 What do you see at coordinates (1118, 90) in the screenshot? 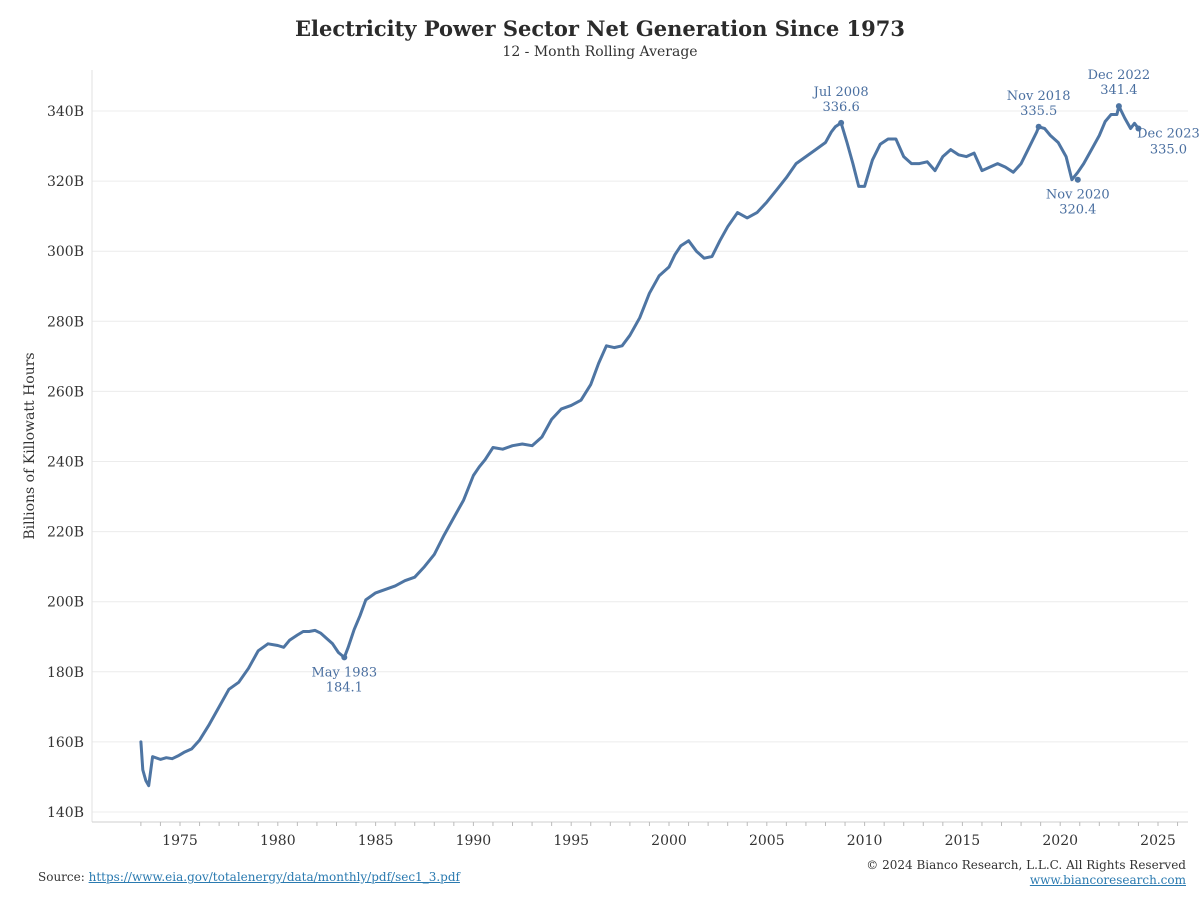
I see `annotation-value: 341.4` at bounding box center [1118, 90].